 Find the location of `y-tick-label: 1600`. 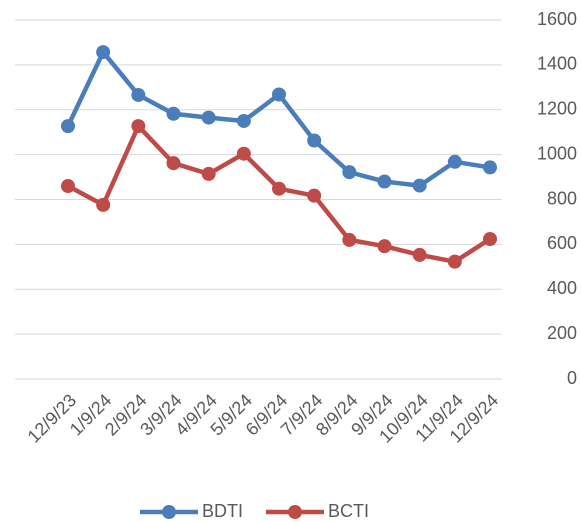

y-tick-label: 1600 is located at coordinates (557, 19).